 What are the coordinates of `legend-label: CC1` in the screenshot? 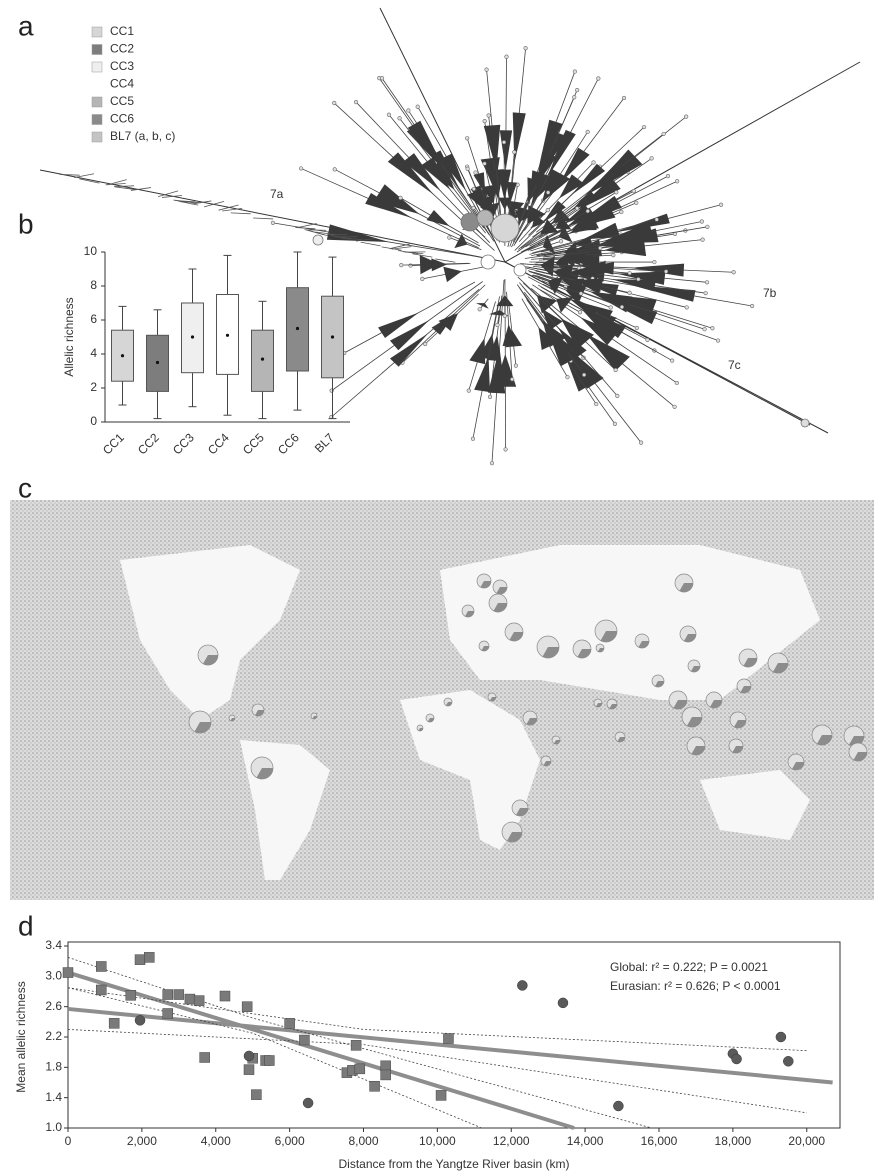 It's located at (122, 31).